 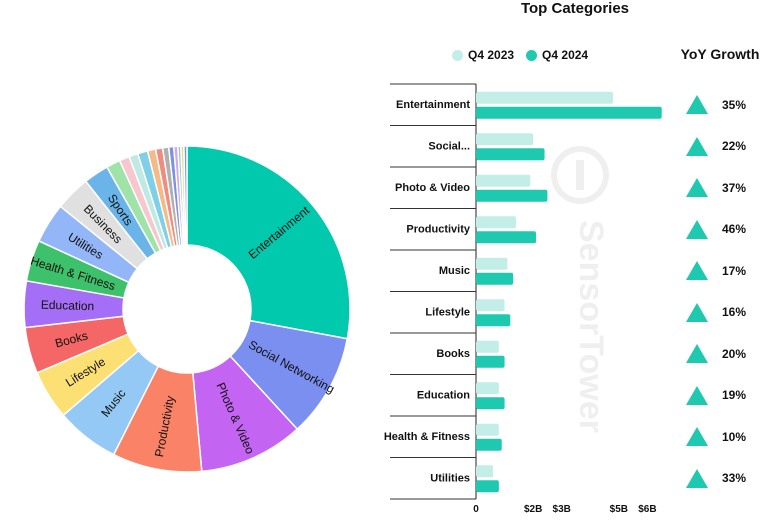 What do you see at coordinates (457, 55) in the screenshot?
I see `legend-swatch-q4-2023` at bounding box center [457, 55].